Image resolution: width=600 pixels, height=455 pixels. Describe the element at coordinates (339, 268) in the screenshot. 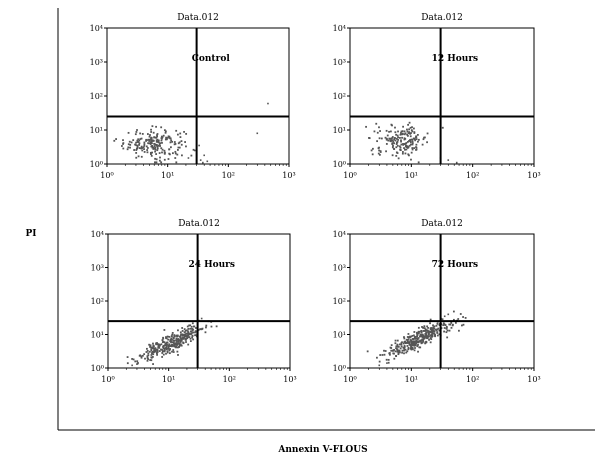

I see `y-tick-label: 10³` at that location.